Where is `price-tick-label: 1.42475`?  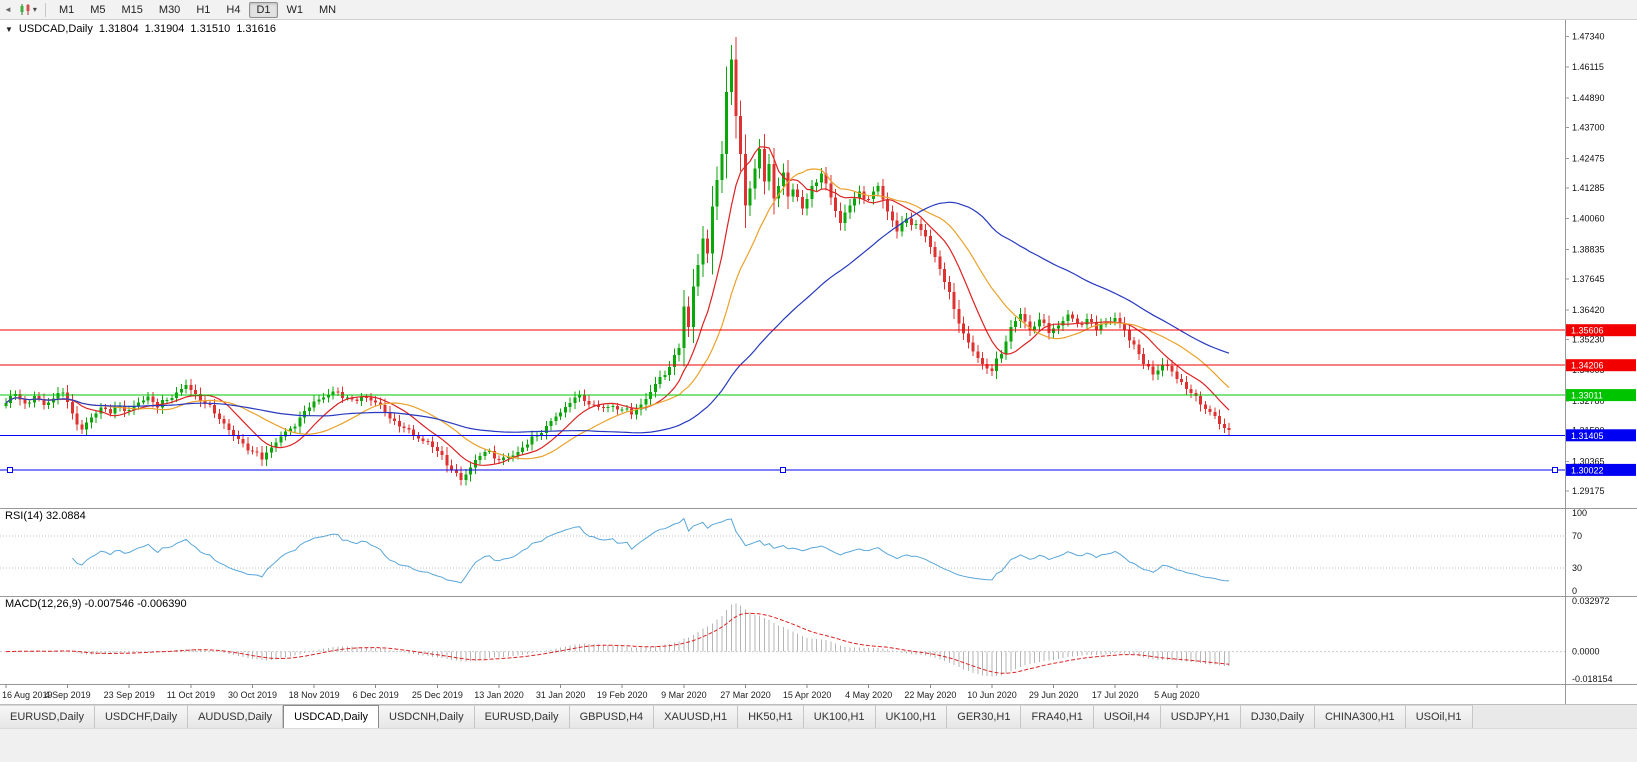 price-tick-label: 1.42475 is located at coordinates (1588, 158).